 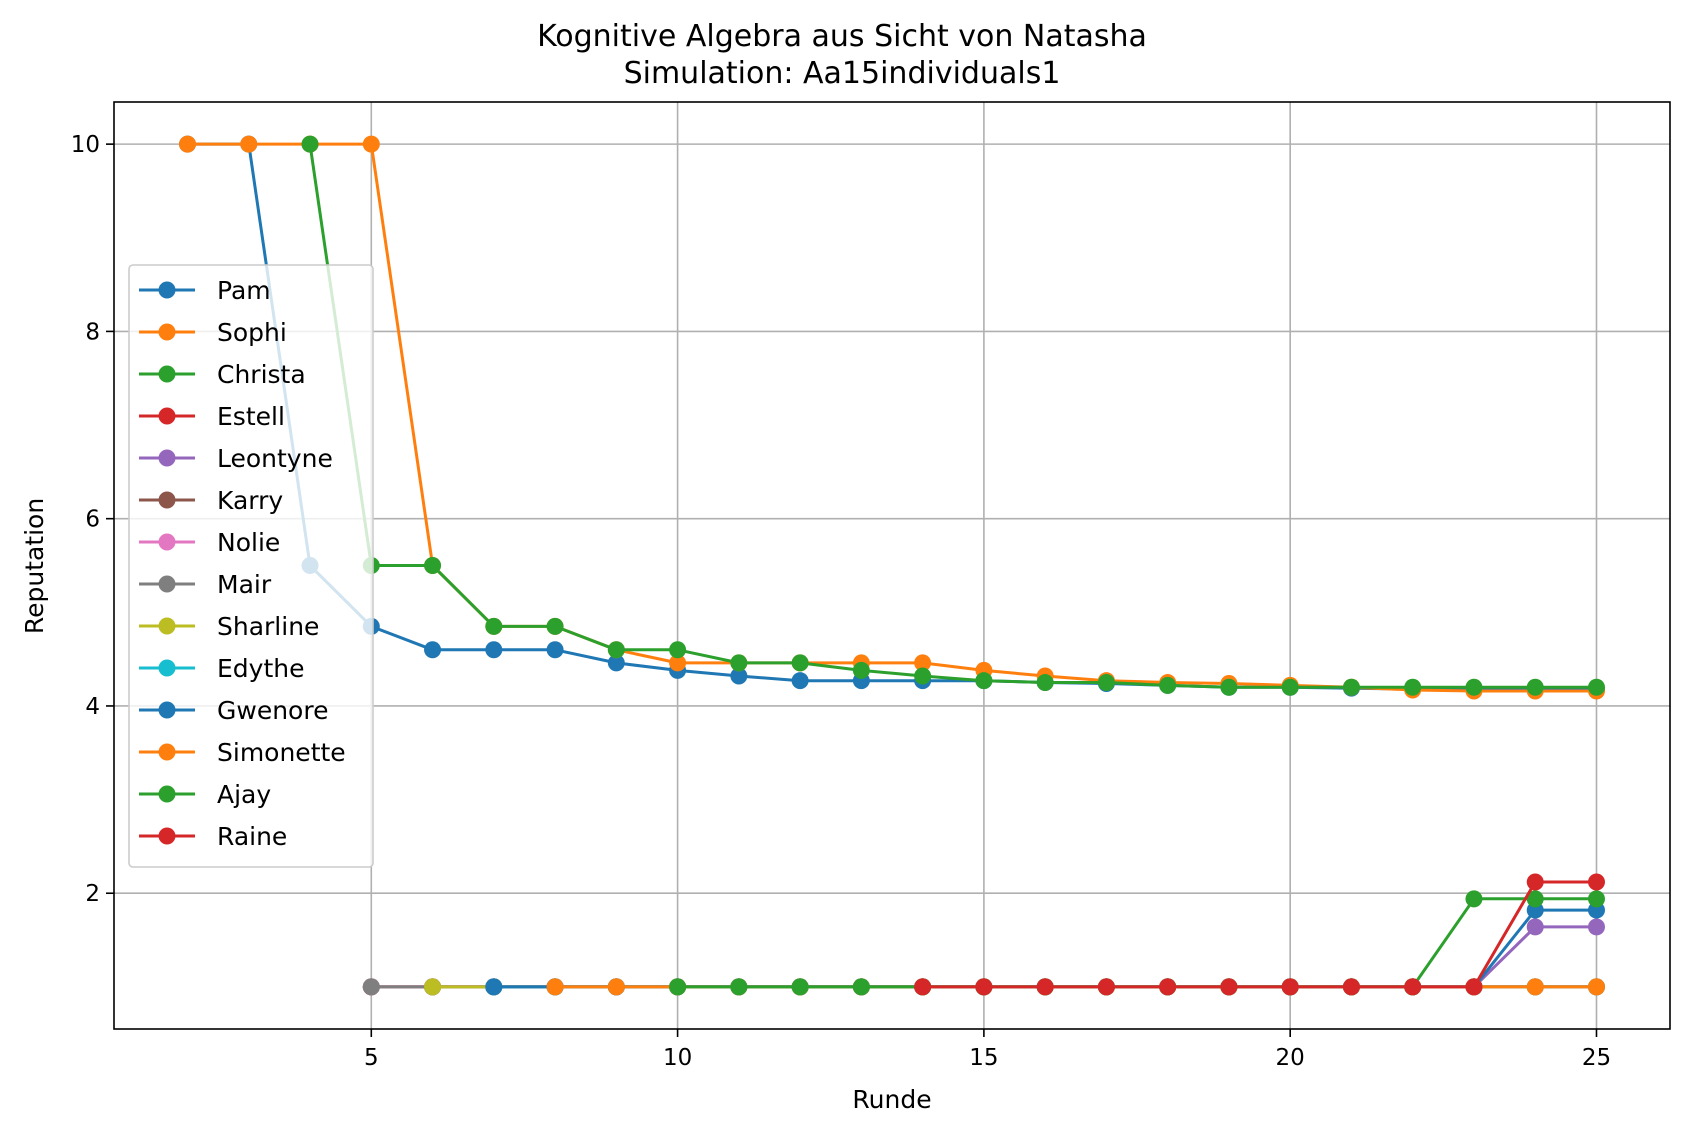 What do you see at coordinates (92, 520) in the screenshot?
I see `y-tick-label: 6` at bounding box center [92, 520].